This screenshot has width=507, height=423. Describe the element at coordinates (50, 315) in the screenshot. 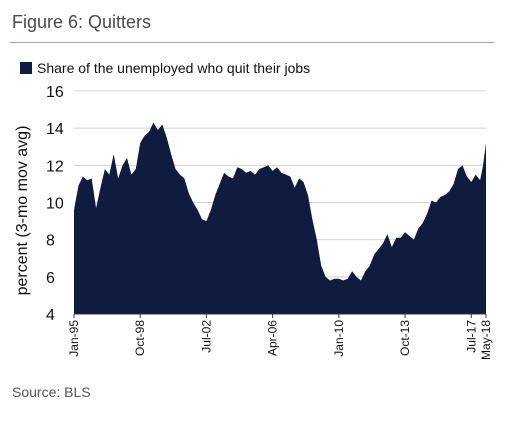

I see `y-tick-label: 4` at that location.